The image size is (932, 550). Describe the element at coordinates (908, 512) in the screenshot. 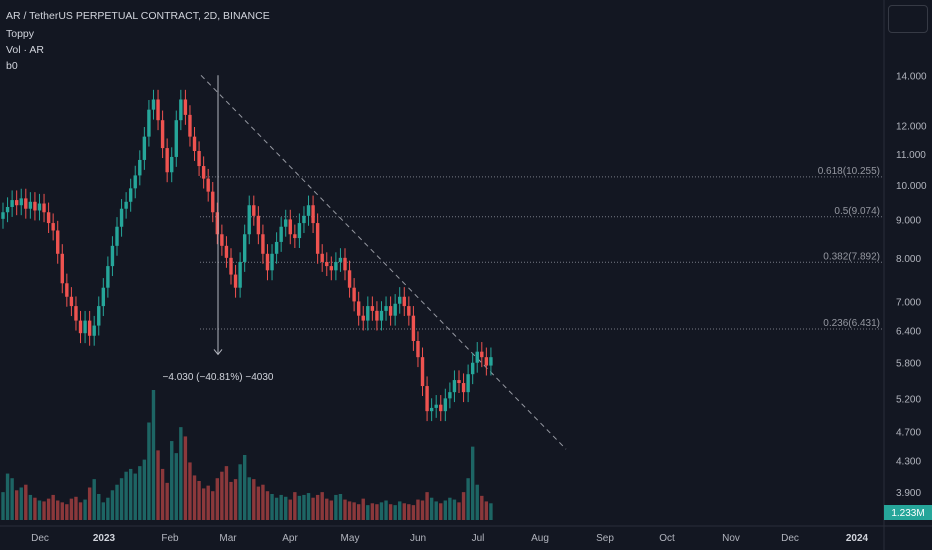

I see `volume-badge` at that location.